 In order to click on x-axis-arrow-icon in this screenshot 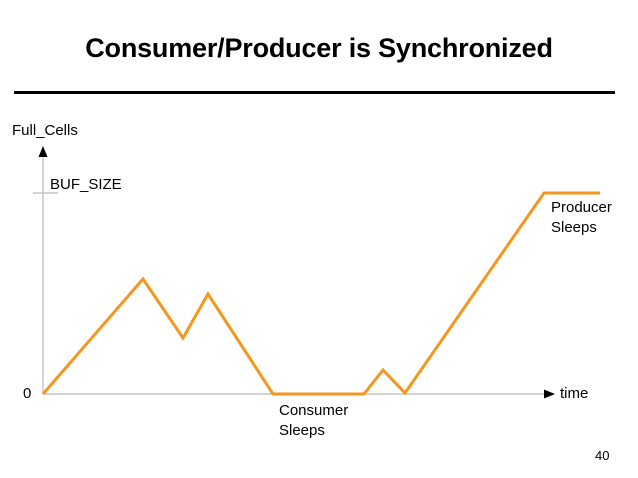, I will do `click(549, 394)`.